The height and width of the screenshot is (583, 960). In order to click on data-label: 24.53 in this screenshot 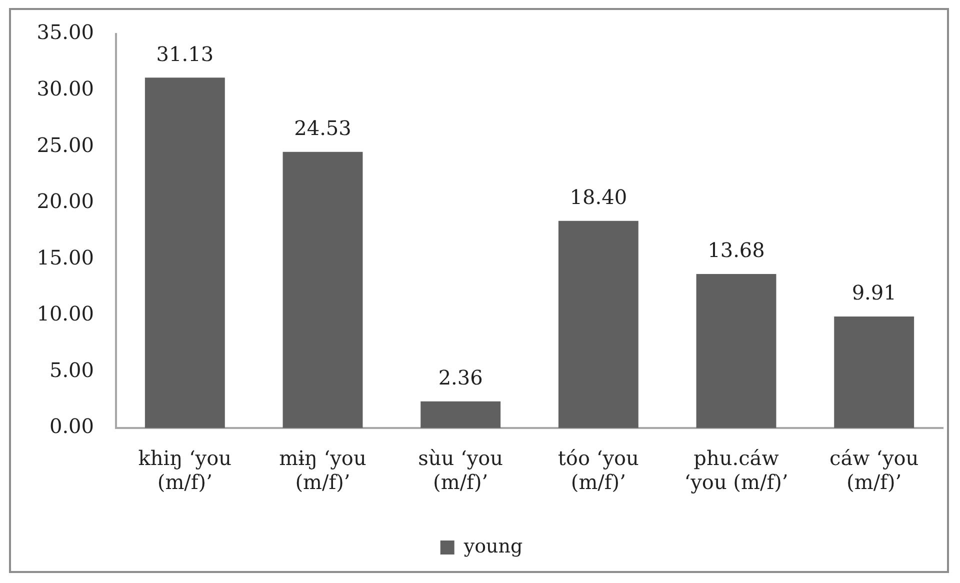, I will do `click(323, 128)`.